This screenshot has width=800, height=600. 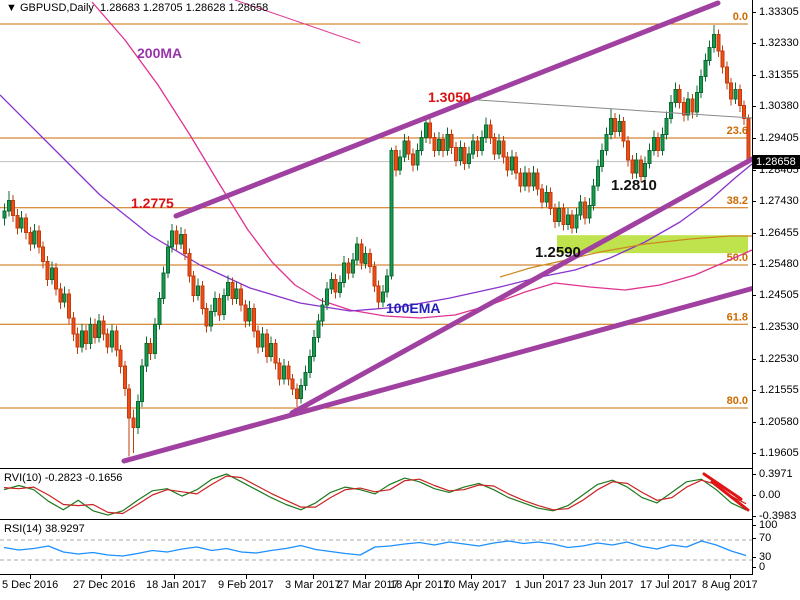 I want to click on price-axis-label: 1.22530, so click(x=779, y=359).